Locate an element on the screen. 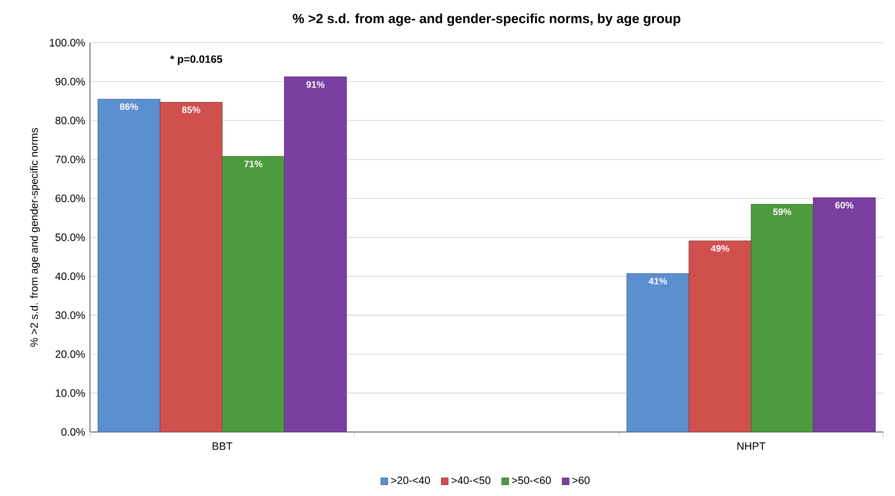 The image size is (895, 496). y-tick-label: 90.0% is located at coordinates (70, 82).